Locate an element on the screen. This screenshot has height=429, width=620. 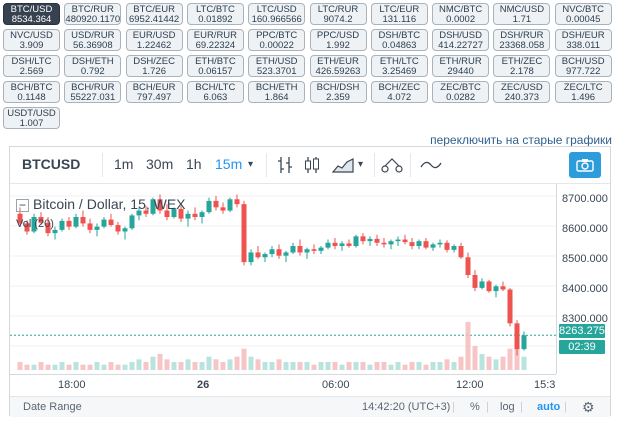
pair-price: 0.0002 is located at coordinates (461, 19).